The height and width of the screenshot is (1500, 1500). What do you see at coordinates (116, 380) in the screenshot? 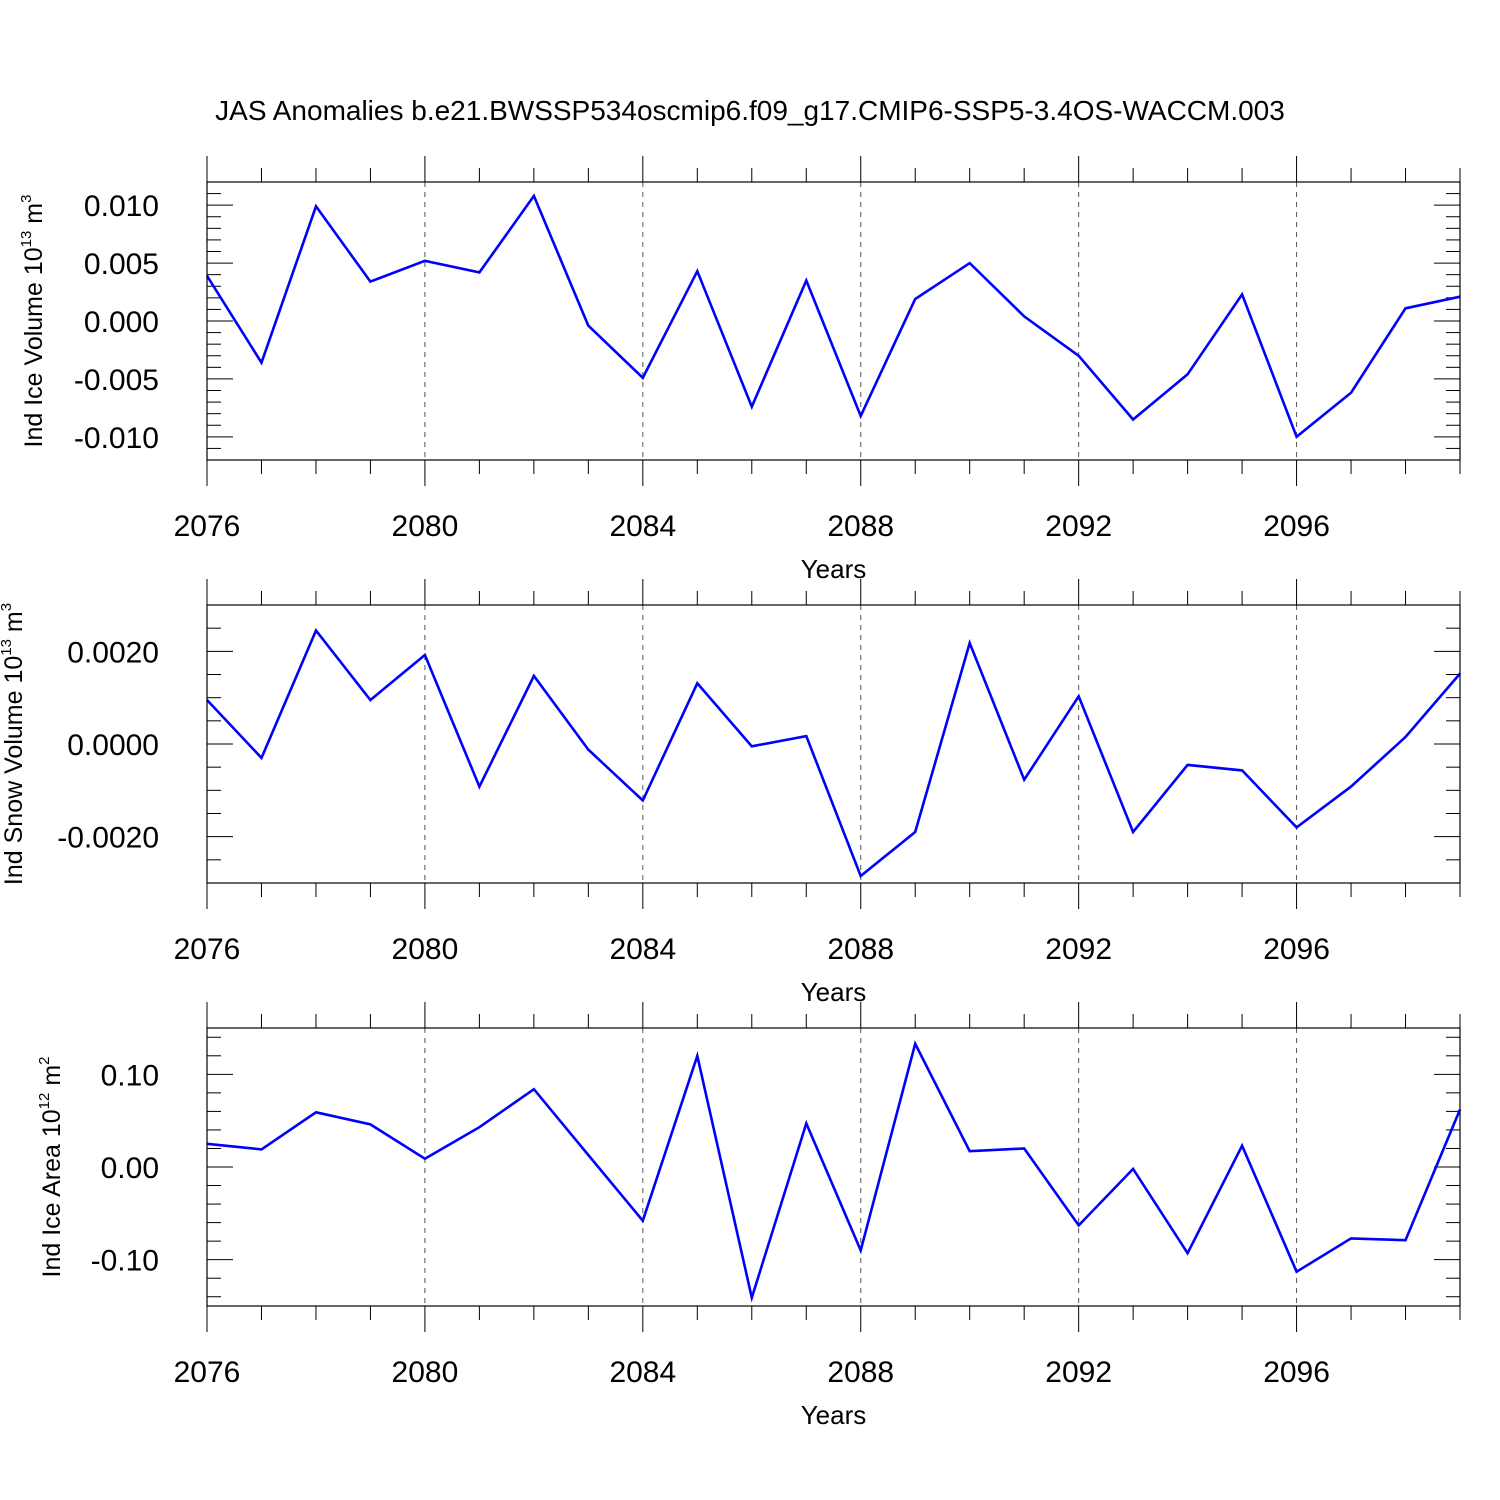
I see `y-tick-label: -0.005` at bounding box center [116, 380].